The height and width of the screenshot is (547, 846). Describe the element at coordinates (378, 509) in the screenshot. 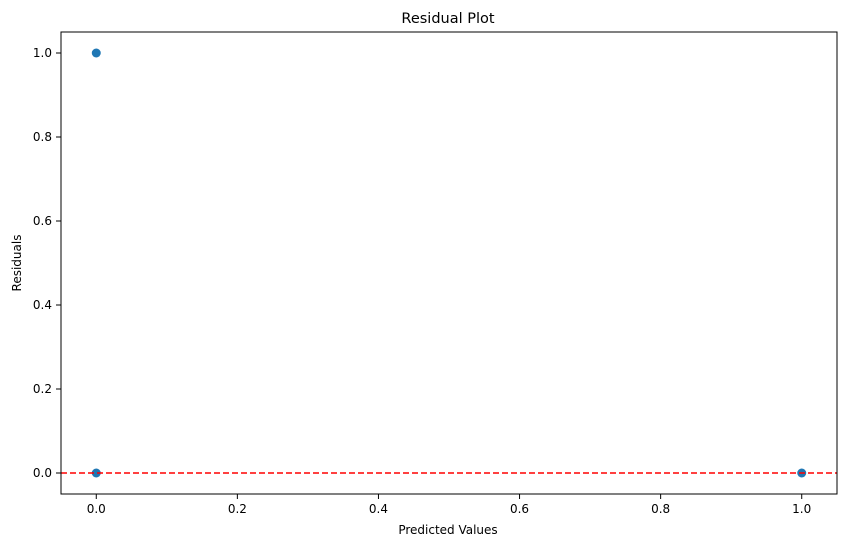

I see `x-tick-label: 0.4` at that location.